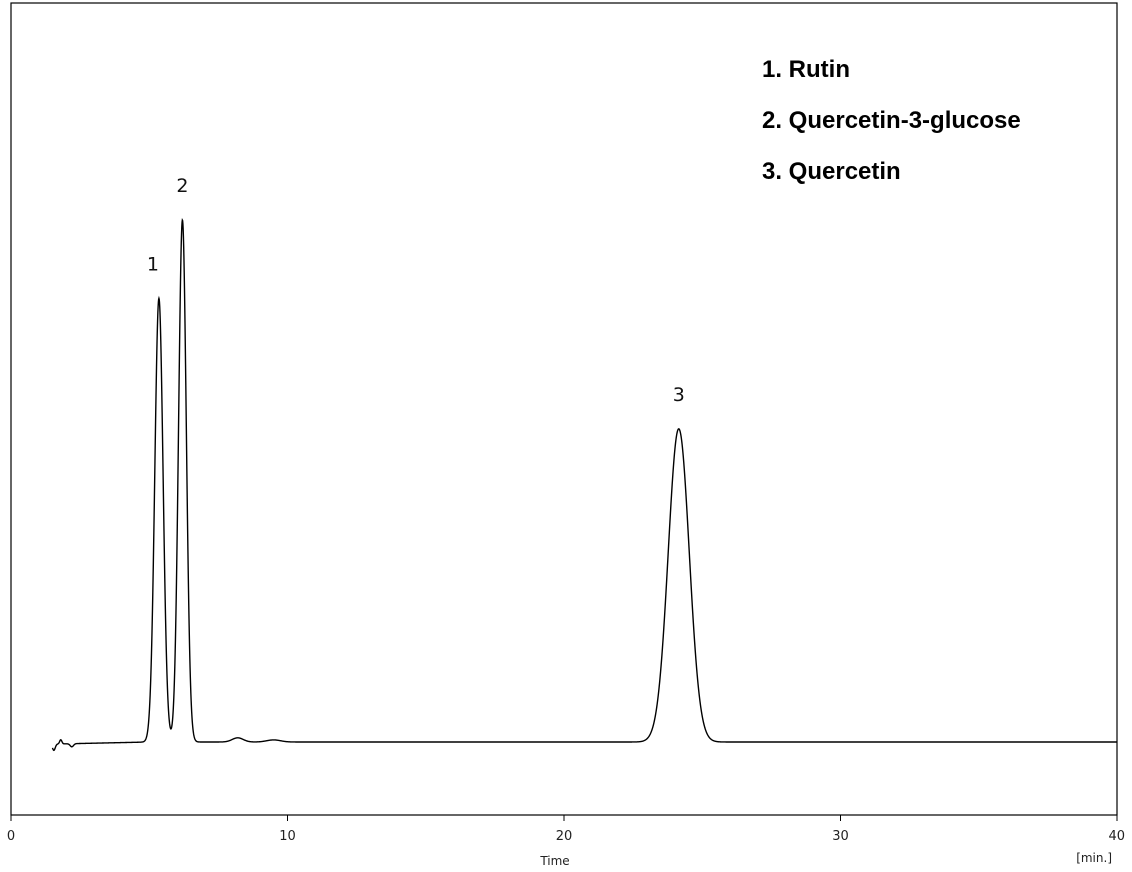 This screenshot has width=1132, height=872. I want to click on peak-label-3: 3, so click(679, 395).